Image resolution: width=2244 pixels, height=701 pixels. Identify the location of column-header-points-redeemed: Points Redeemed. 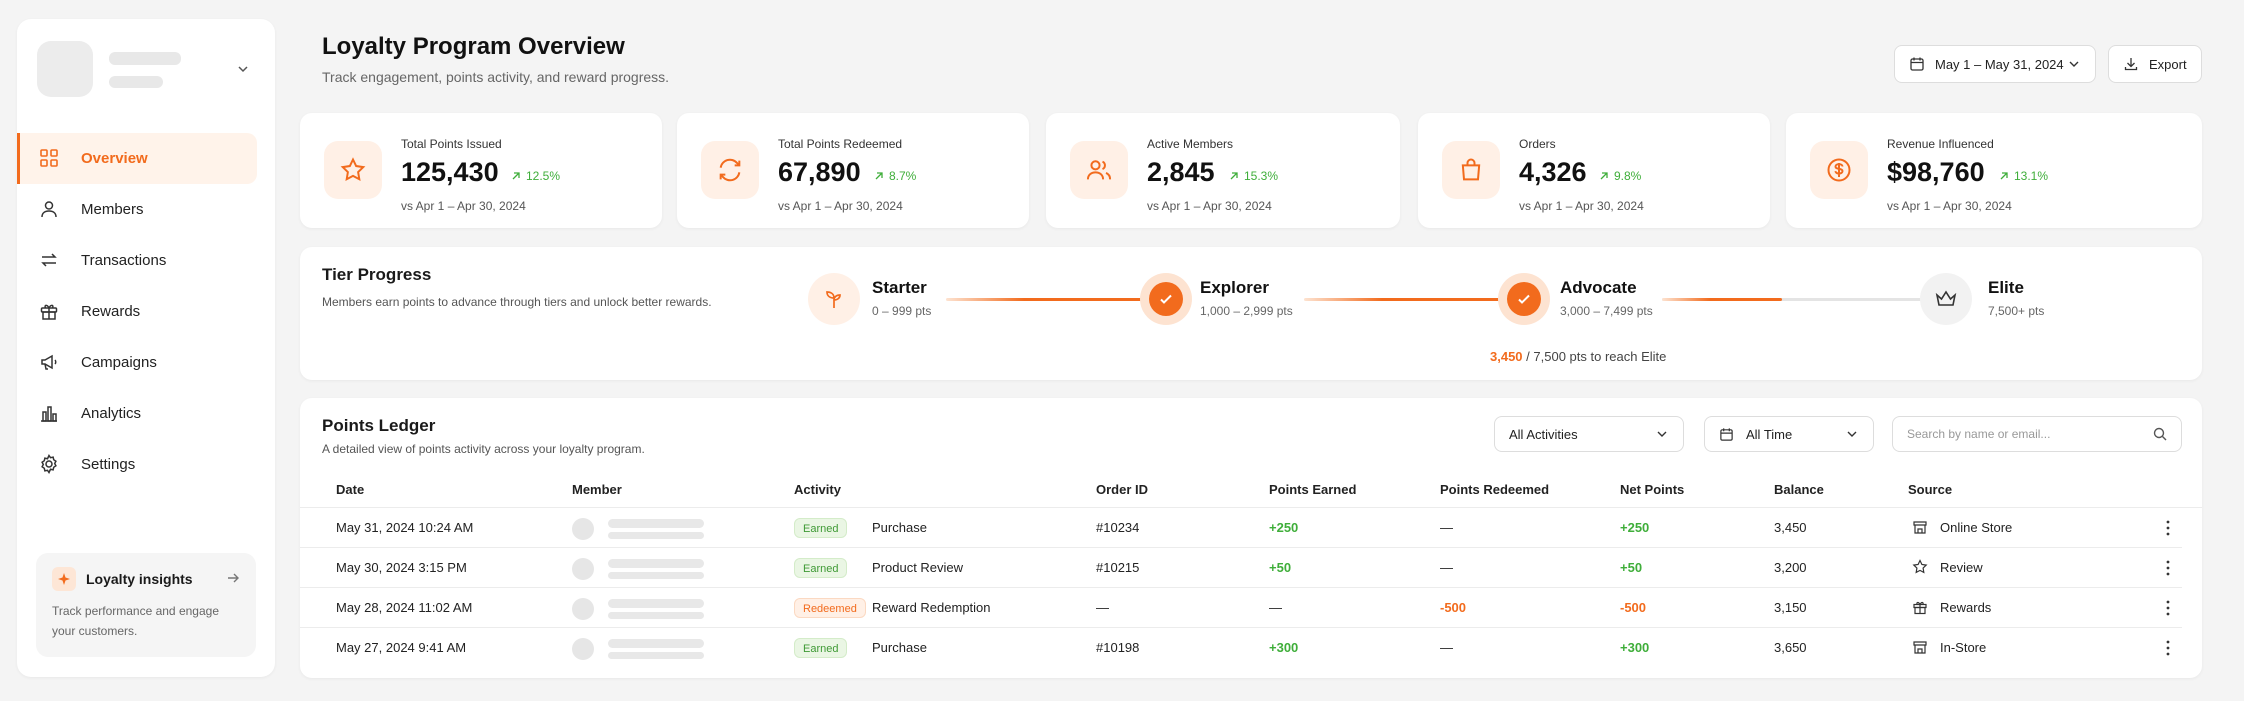
(1495, 489).